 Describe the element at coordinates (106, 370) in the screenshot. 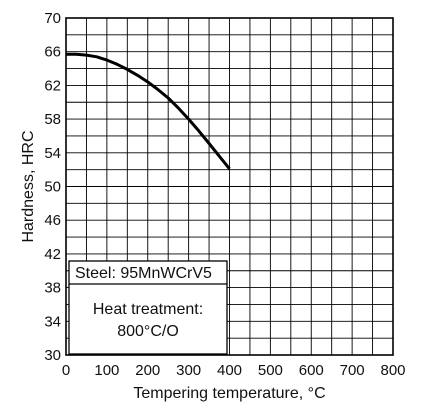

I see `x-tick-label: 100` at that location.